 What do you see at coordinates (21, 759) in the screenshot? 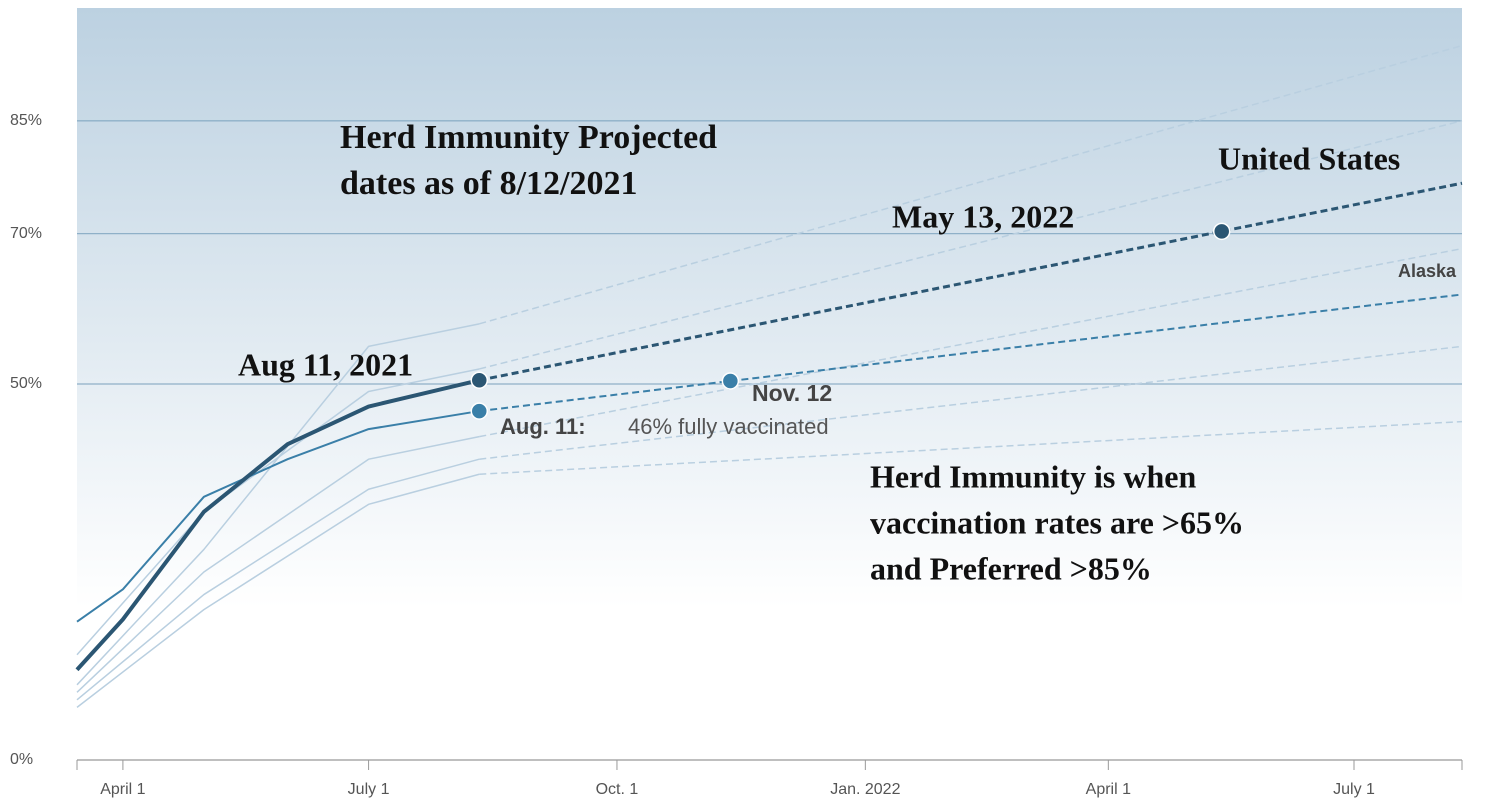
I see `y-tick-label: 0%` at bounding box center [21, 759].